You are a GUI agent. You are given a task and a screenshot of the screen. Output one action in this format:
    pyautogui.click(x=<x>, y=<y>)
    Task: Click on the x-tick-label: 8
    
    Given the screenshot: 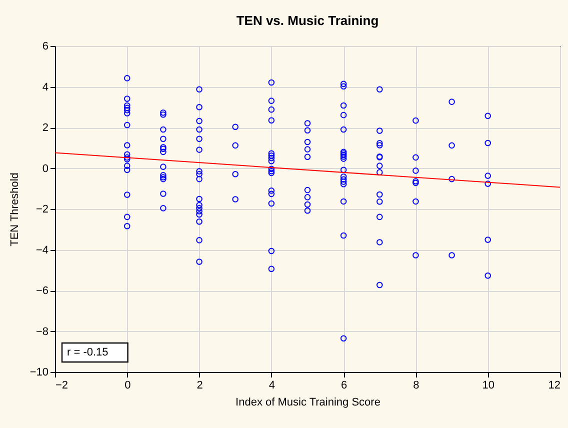 What is the action you would take?
    pyautogui.click(x=416, y=386)
    